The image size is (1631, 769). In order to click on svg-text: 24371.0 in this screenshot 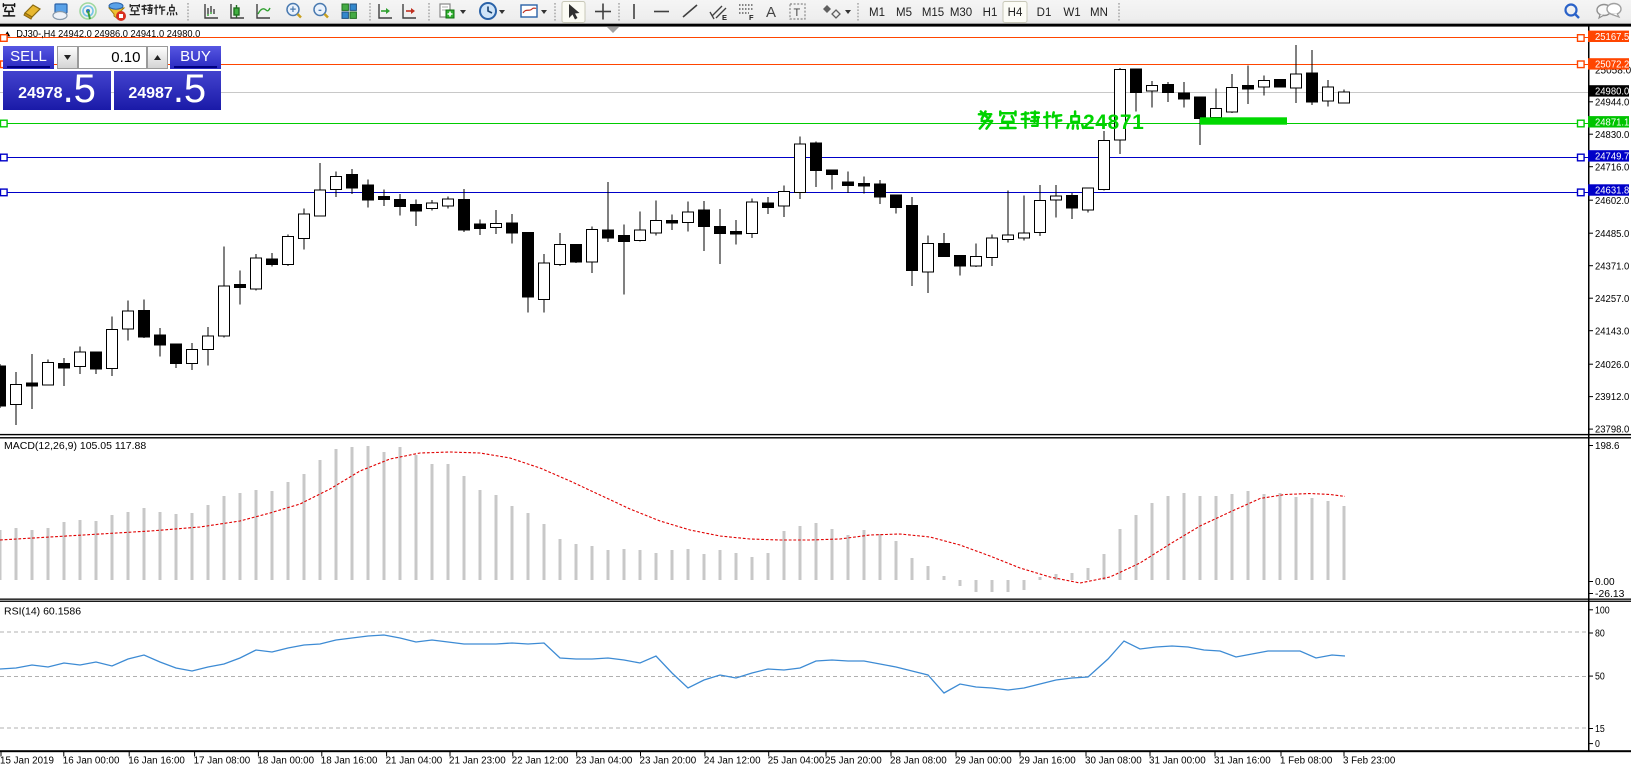, I will do `click(1612, 266)`.